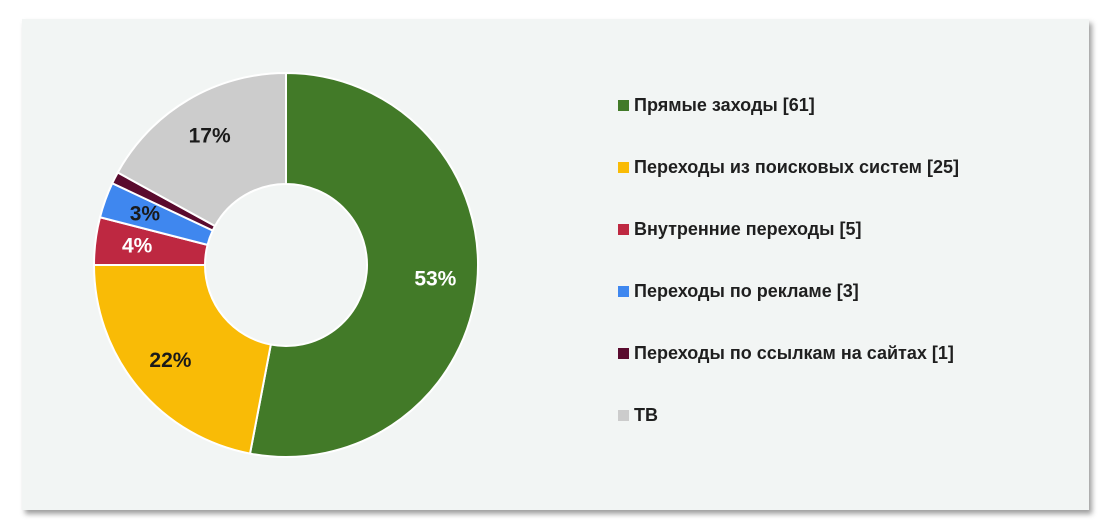 Image resolution: width=1113 pixels, height=531 pixels. I want to click on legend-item-0: Прямые заходы [61], so click(788, 105).